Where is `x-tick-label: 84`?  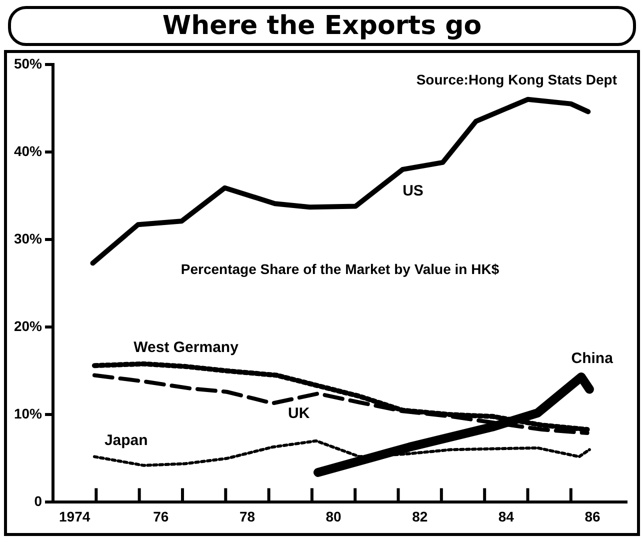 x-tick-label: 84 is located at coordinates (506, 516).